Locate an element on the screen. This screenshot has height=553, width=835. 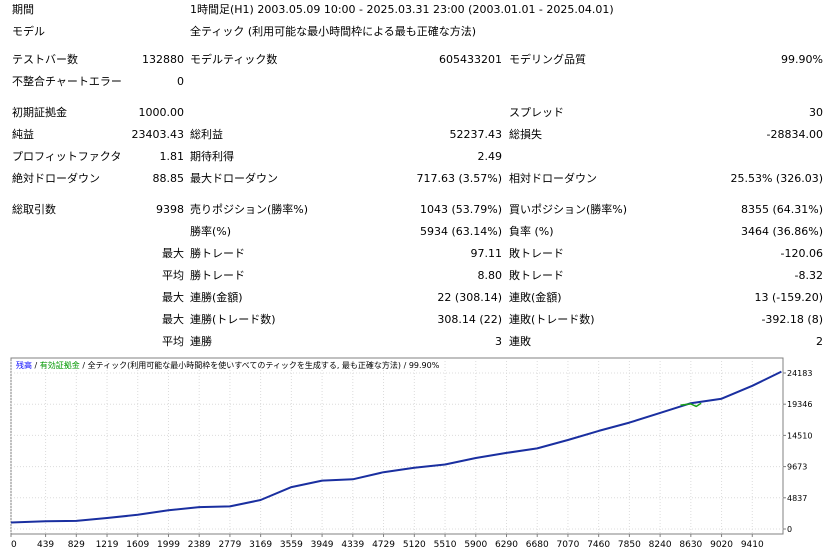
max-consecutive-profit-value: 308.14 (22) is located at coordinates (469, 319).